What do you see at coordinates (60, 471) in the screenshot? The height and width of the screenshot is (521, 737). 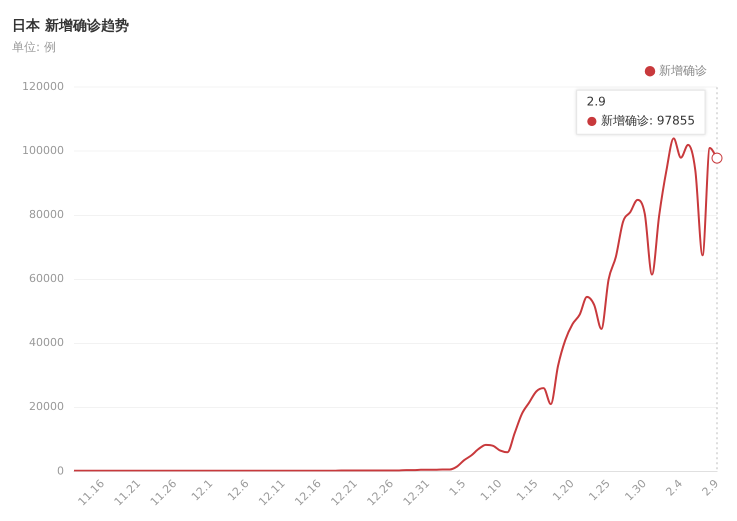 I see `y-tick-label: 0` at bounding box center [60, 471].